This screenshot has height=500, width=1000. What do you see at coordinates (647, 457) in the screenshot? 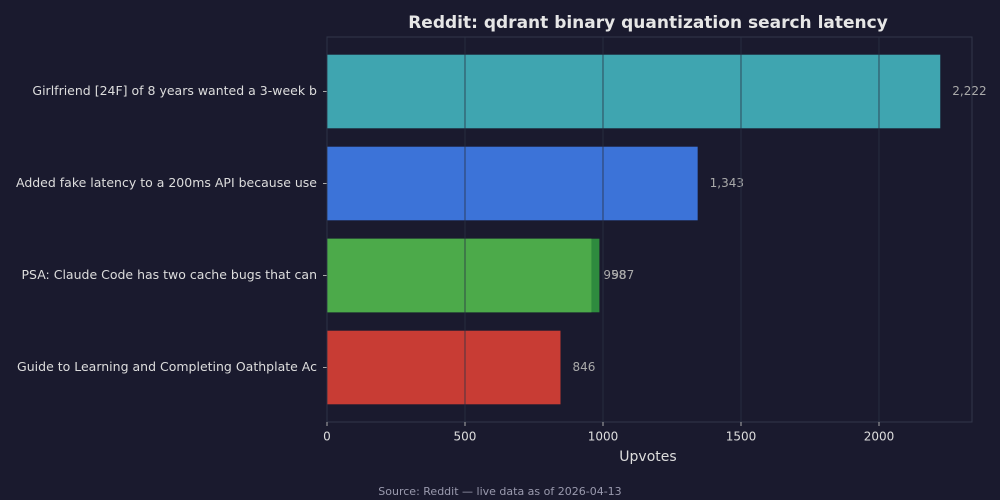
I see `x-axis-label: Upvotes` at bounding box center [647, 457].